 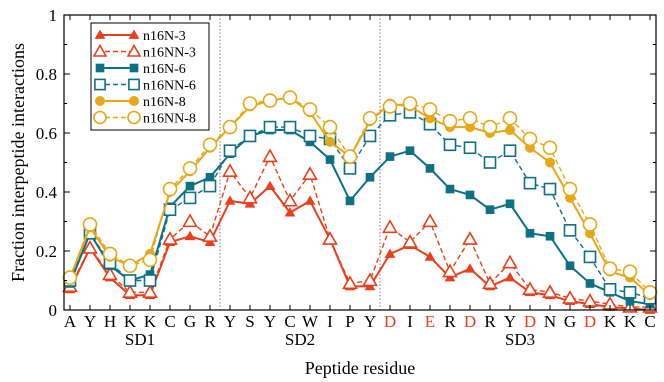 What do you see at coordinates (140, 102) in the screenshot?
I see `legend-entry: n16N-8` at bounding box center [140, 102].